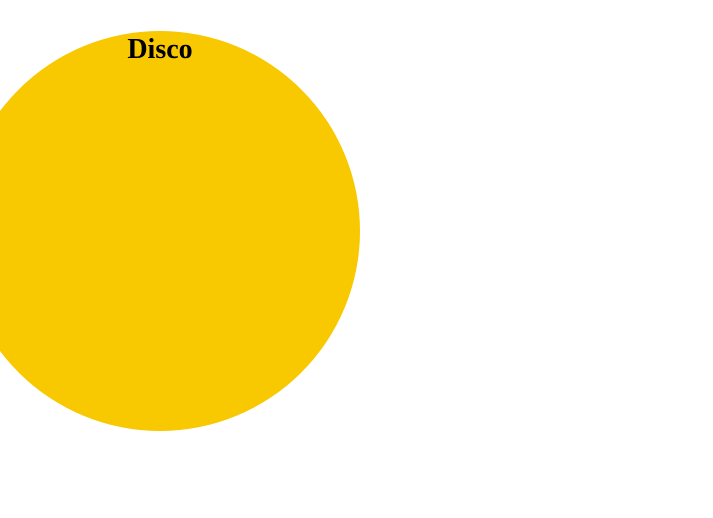  I want to click on disco-label: Disco, so click(160, 49).